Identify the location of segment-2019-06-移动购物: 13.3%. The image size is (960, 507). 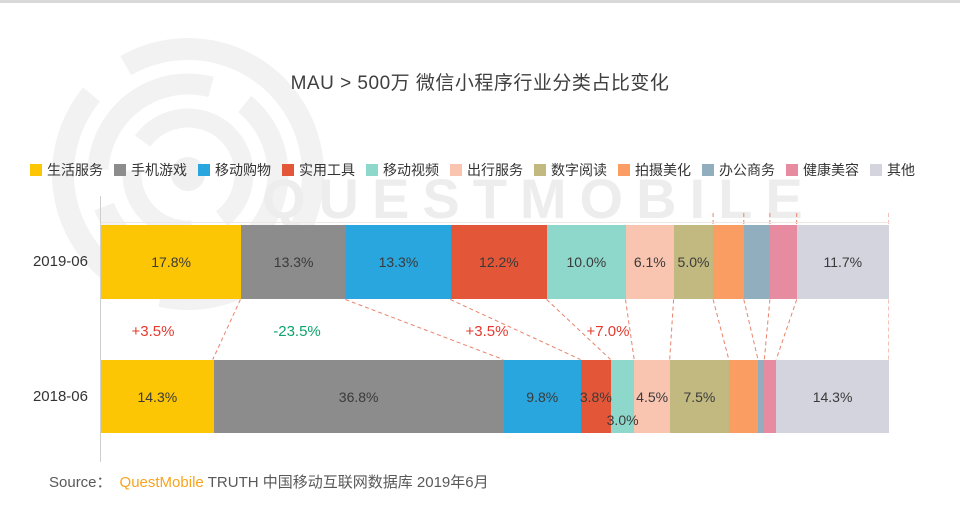
(398, 262).